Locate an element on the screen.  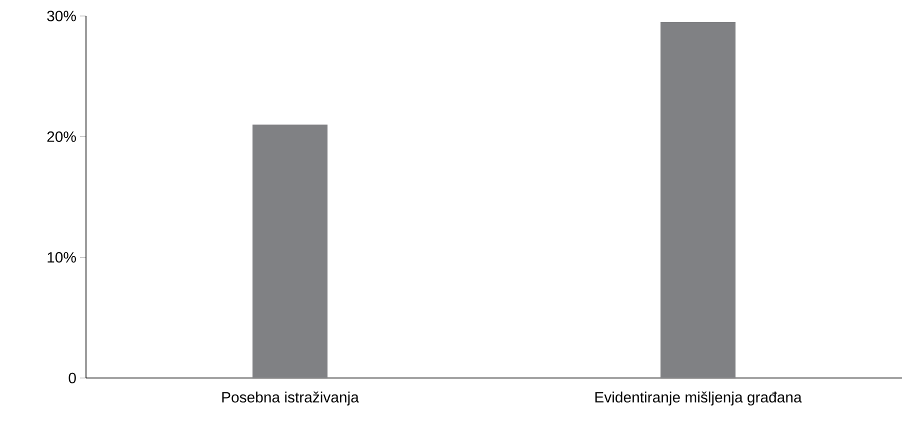
y-tick-label: 0 is located at coordinates (72, 378).